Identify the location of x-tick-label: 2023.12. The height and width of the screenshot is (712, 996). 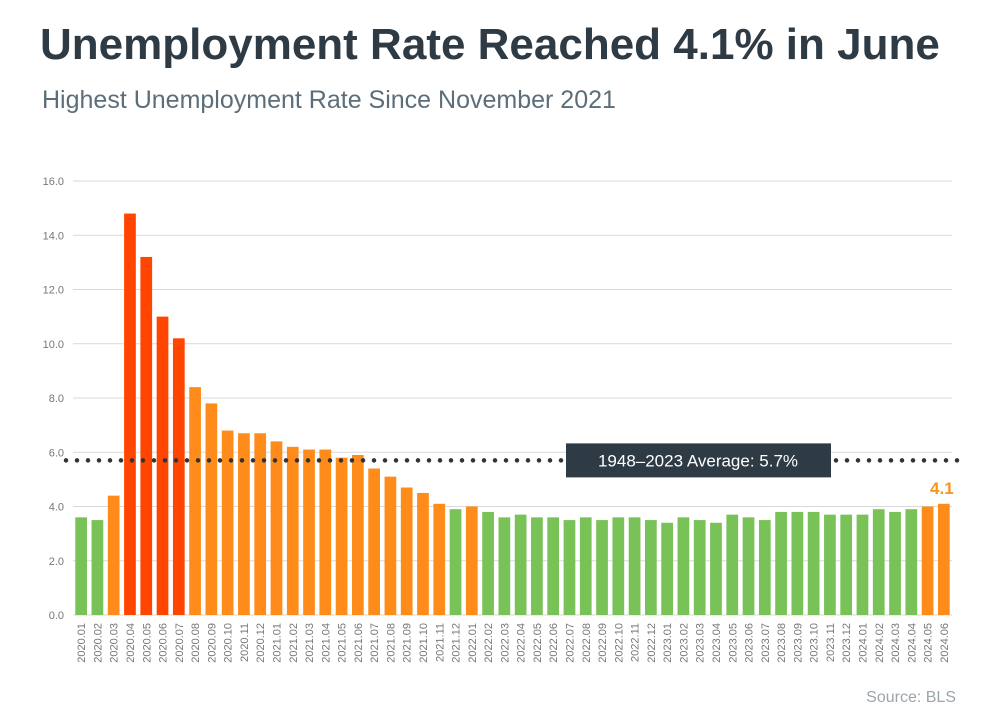
(847, 643).